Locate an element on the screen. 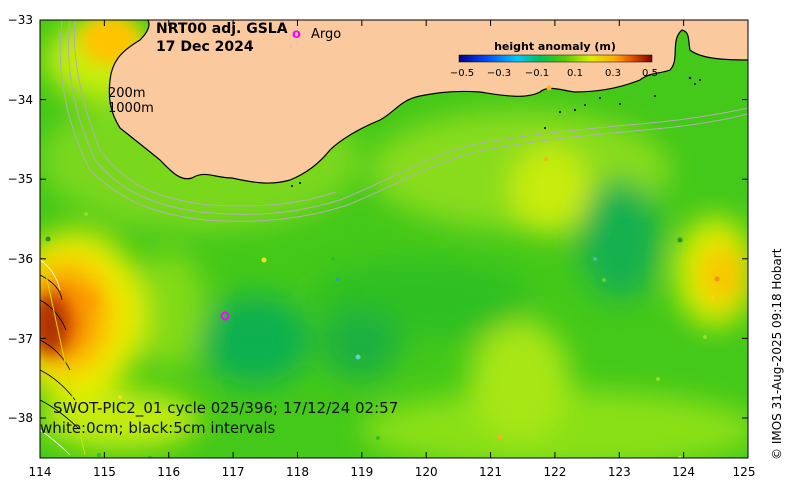  colorbar-tick: 0.3 is located at coordinates (613, 73).